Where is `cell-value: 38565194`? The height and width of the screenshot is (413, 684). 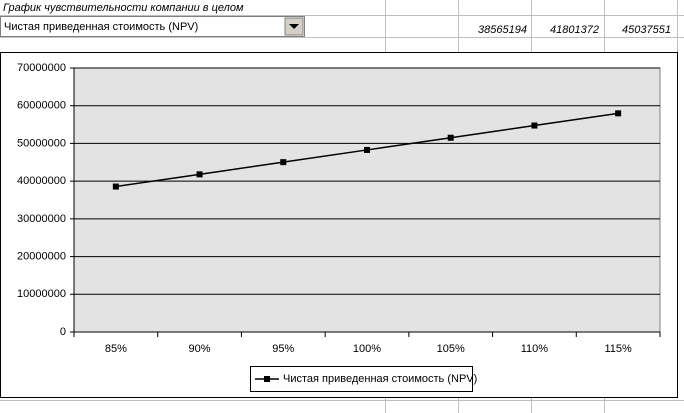 cell-value: 38565194 is located at coordinates (502, 30).